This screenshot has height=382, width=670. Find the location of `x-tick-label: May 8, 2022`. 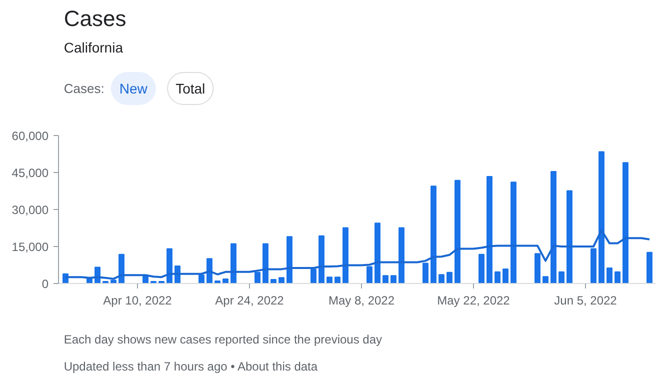

x-tick-label: May 8, 2022 is located at coordinates (361, 301).